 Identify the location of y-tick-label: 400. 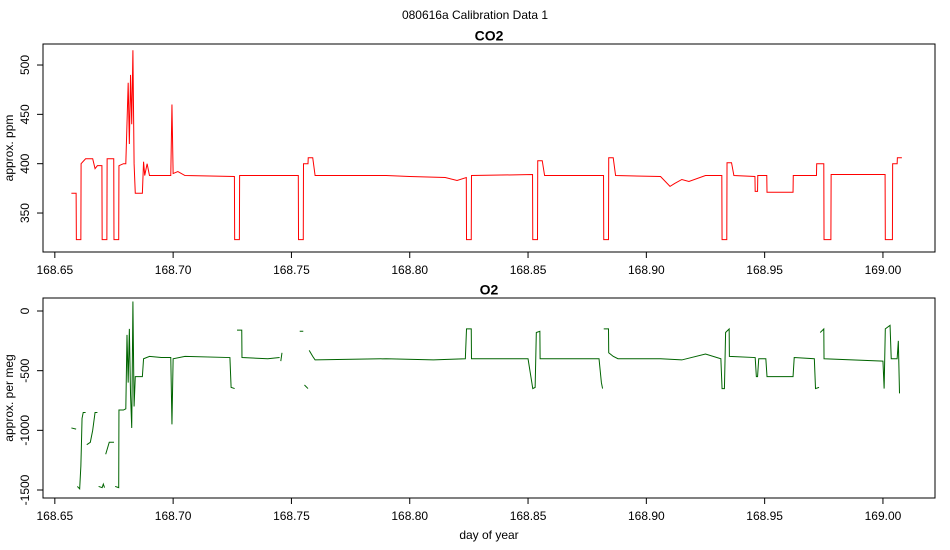
(25, 163).